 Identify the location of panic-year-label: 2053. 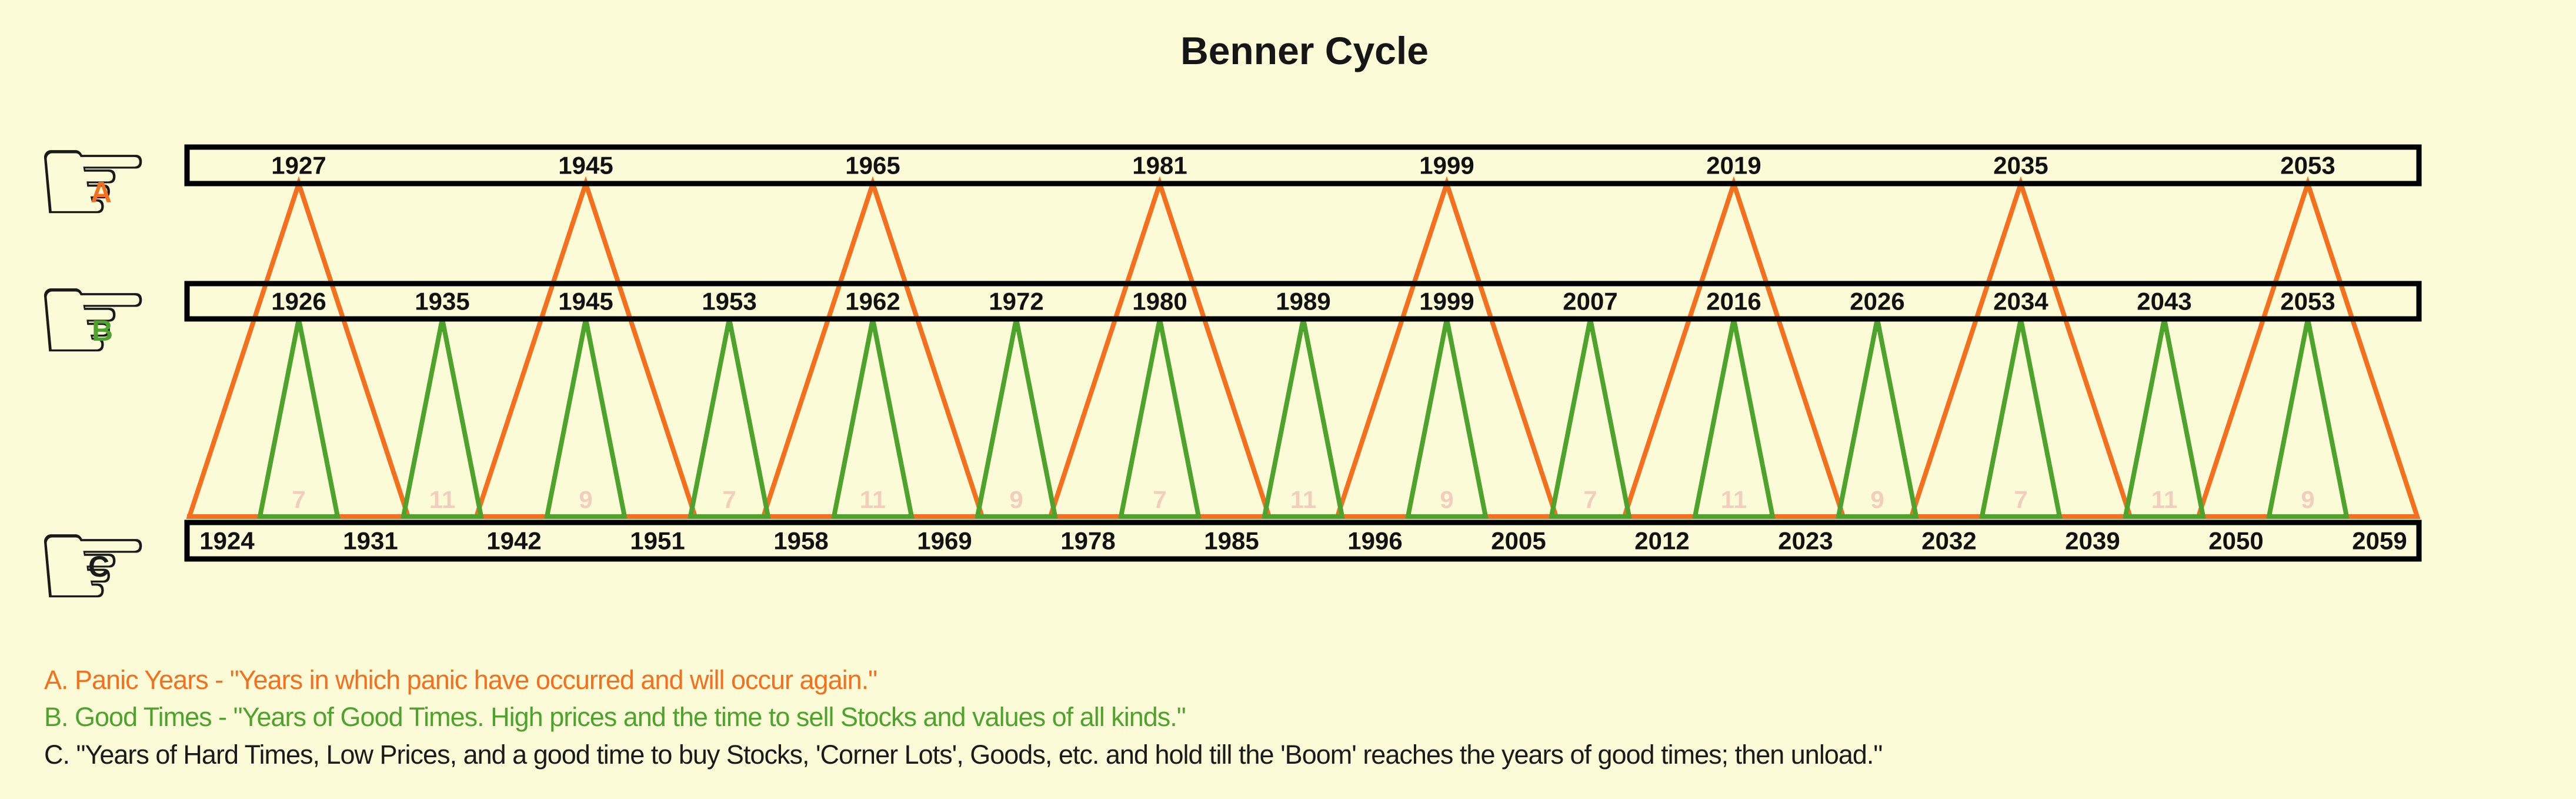
(2307, 165).